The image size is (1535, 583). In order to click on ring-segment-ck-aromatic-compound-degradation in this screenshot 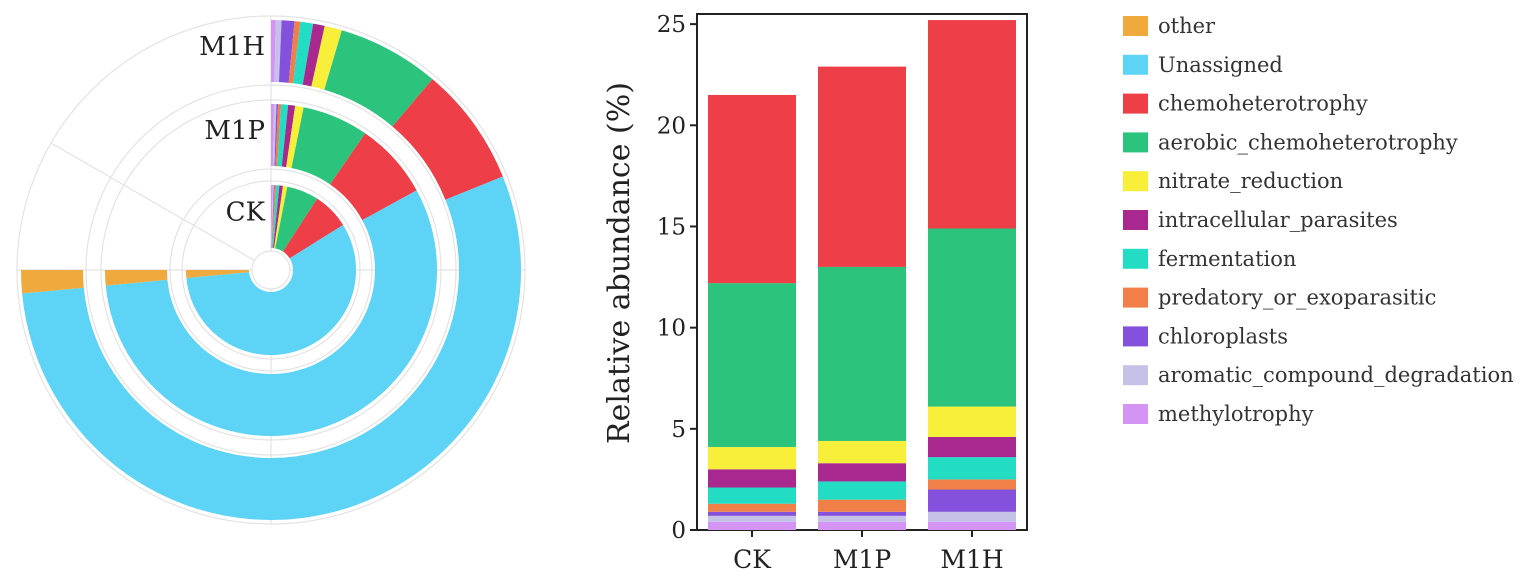, I will do `click(272, 217)`.